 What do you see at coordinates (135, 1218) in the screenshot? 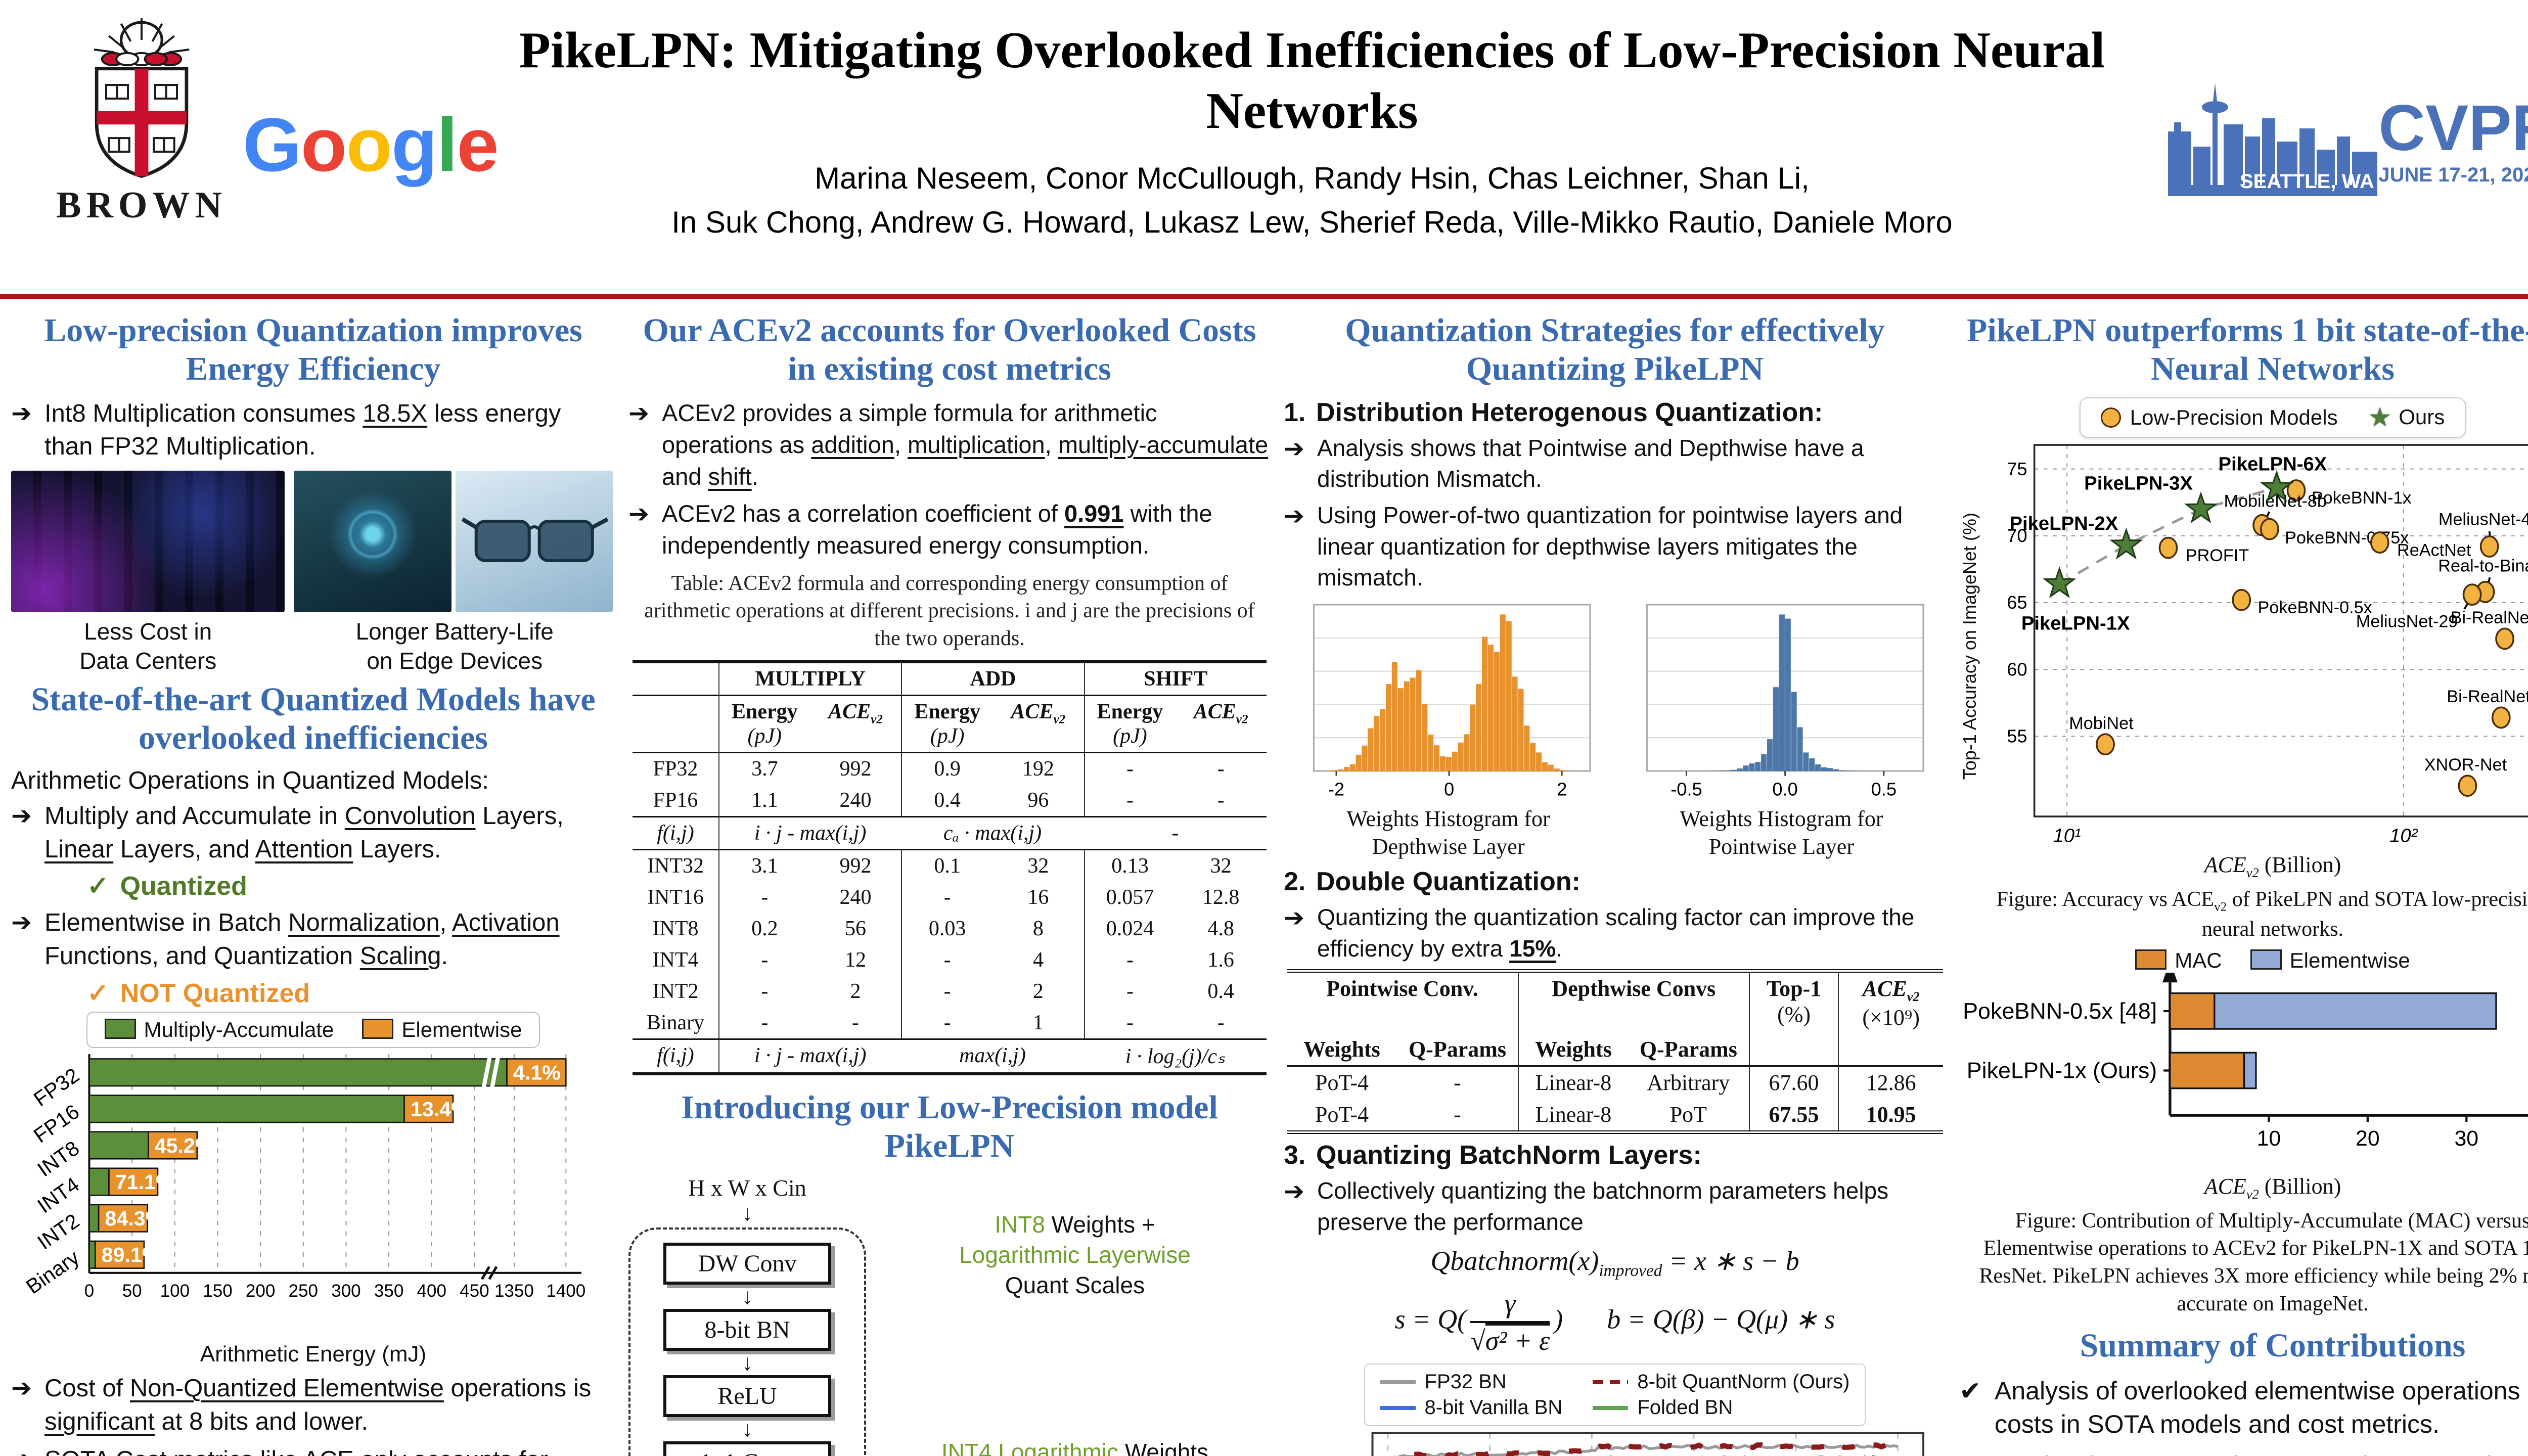
I see `svg-text: 84.3%` at bounding box center [135, 1218].